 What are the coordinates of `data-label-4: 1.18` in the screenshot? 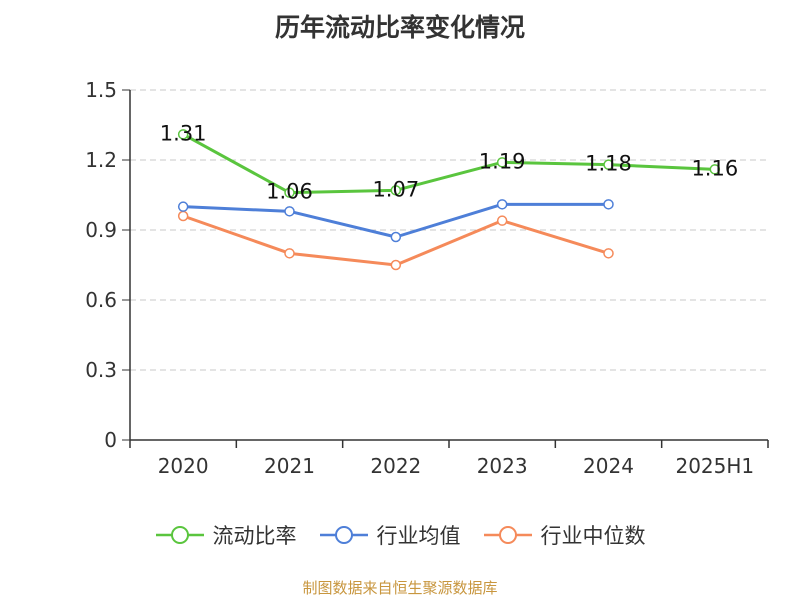 It's located at (608, 164).